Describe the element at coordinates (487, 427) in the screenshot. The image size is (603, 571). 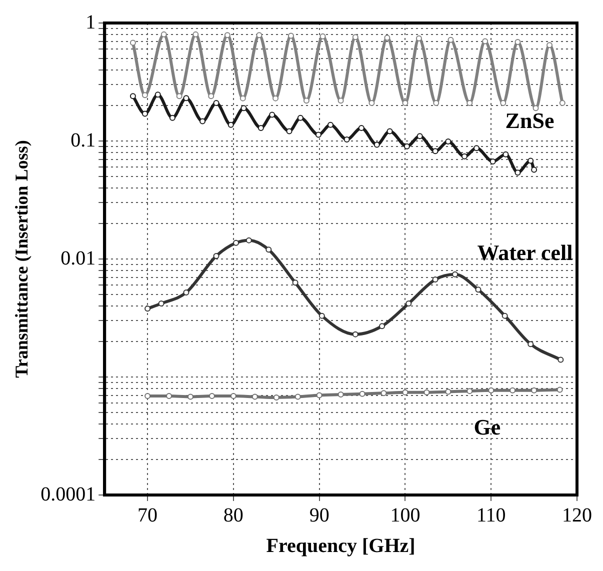
I see `series-label: Ge` at that location.